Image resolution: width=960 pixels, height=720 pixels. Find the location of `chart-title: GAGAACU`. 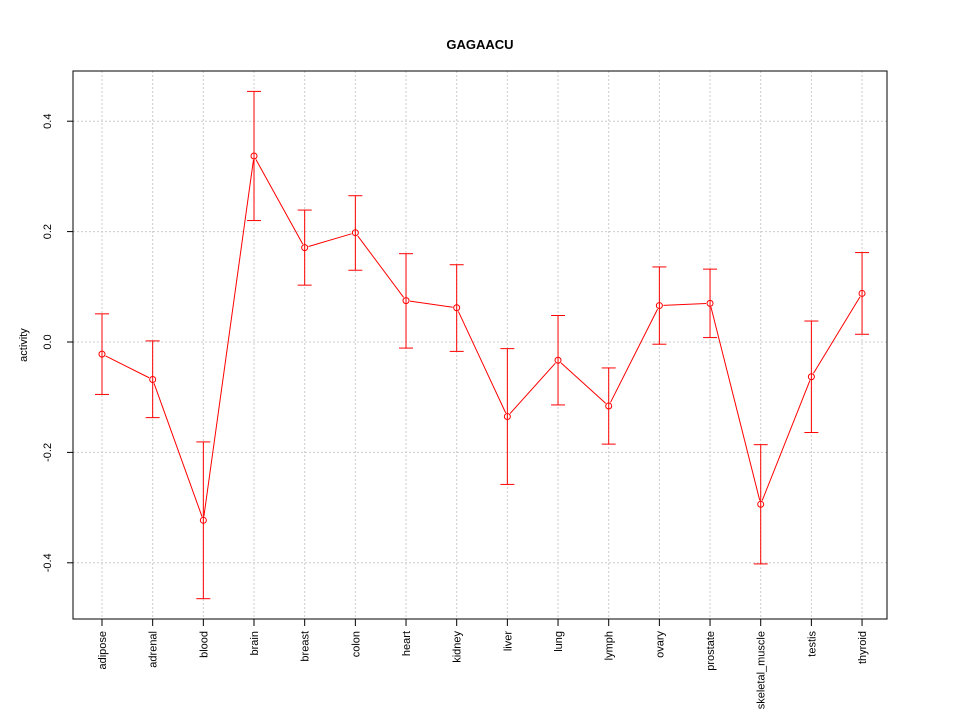

chart-title: GAGAACU is located at coordinates (479, 44).